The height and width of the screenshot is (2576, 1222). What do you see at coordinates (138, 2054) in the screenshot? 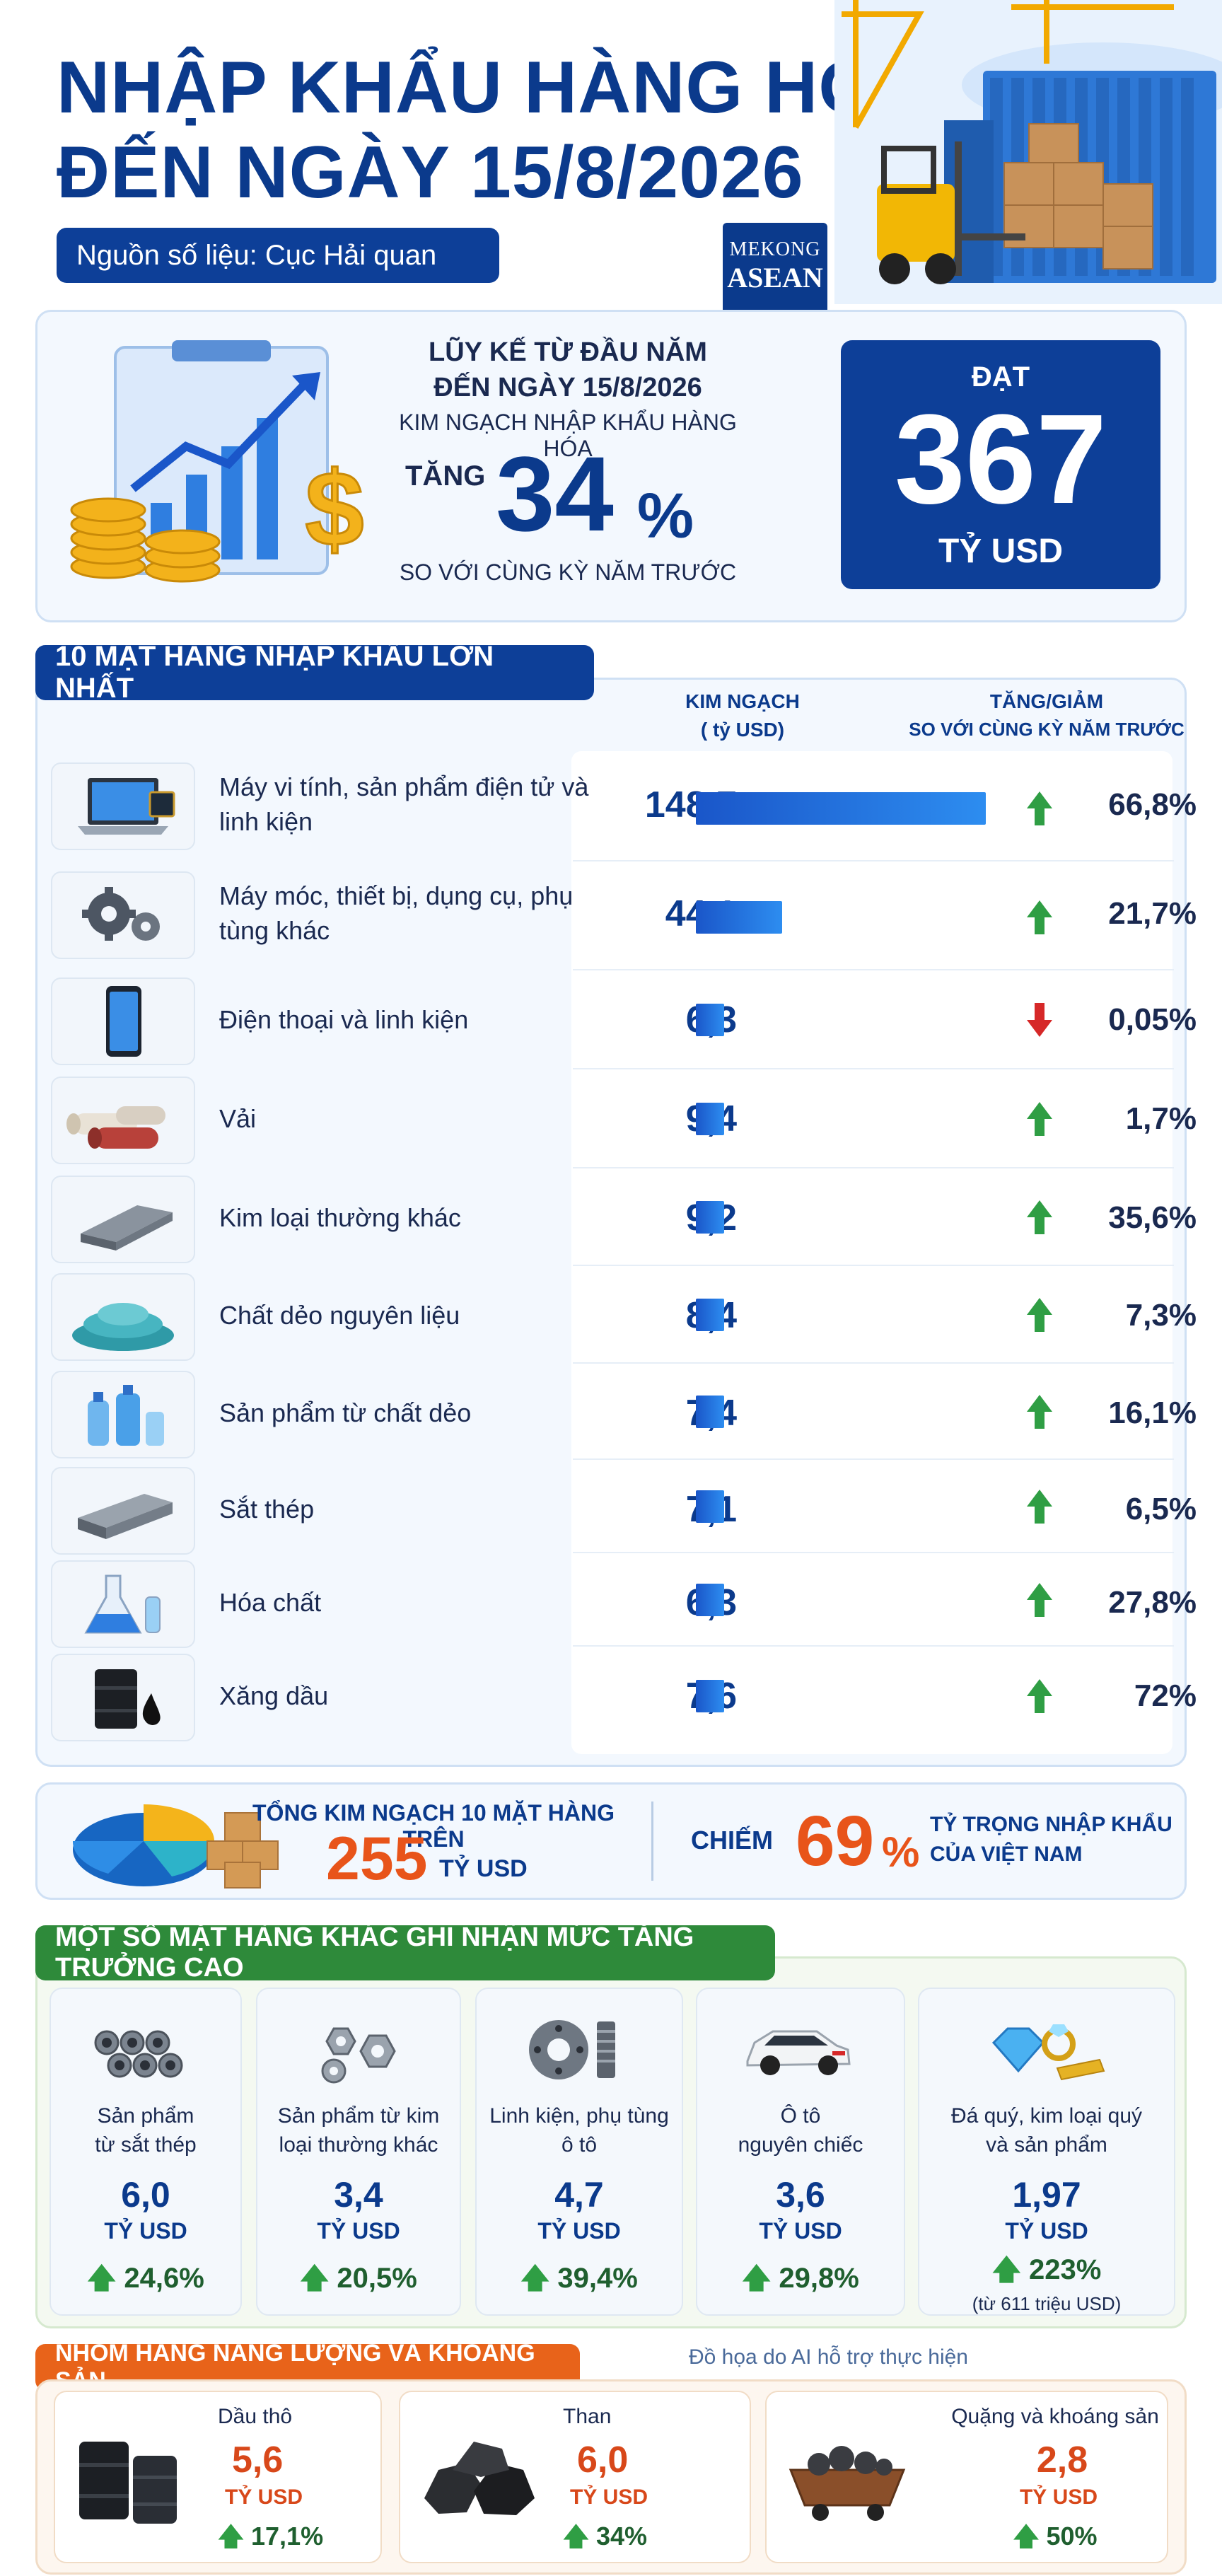
I see `steel-pipes-icon` at bounding box center [138, 2054].